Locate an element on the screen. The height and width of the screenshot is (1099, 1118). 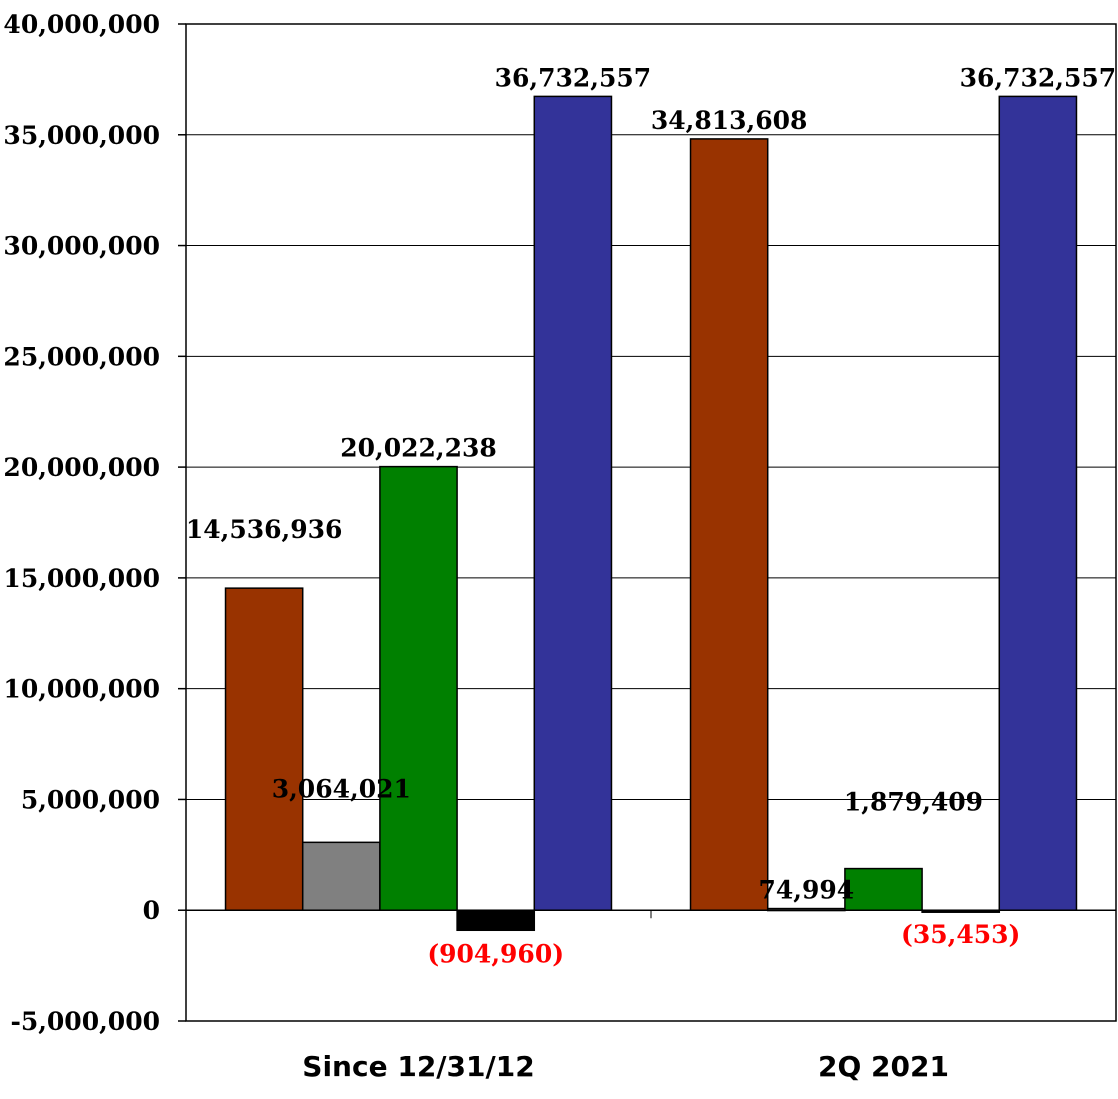
data-label: 14,536,936 is located at coordinates (264, 529).